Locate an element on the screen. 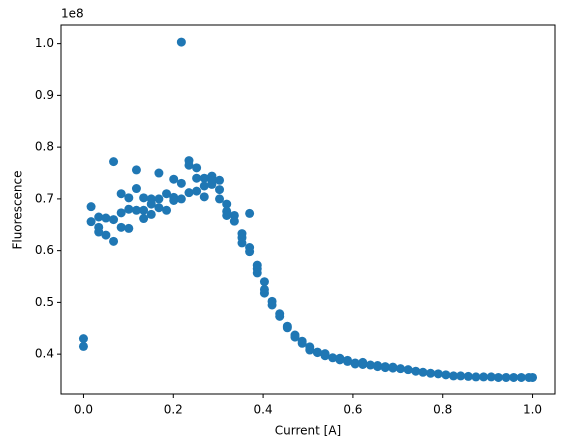  y-tick-label: 1.0 is located at coordinates (44, 43).